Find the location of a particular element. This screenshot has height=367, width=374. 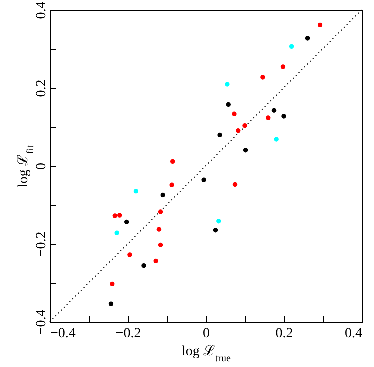

x-tick-label: −0.2 is located at coordinates (129, 334).